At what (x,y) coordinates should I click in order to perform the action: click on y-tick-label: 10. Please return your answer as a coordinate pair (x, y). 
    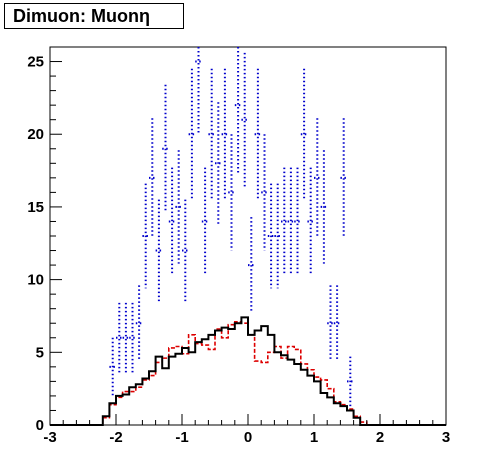
    Looking at the image, I should click on (35, 280).